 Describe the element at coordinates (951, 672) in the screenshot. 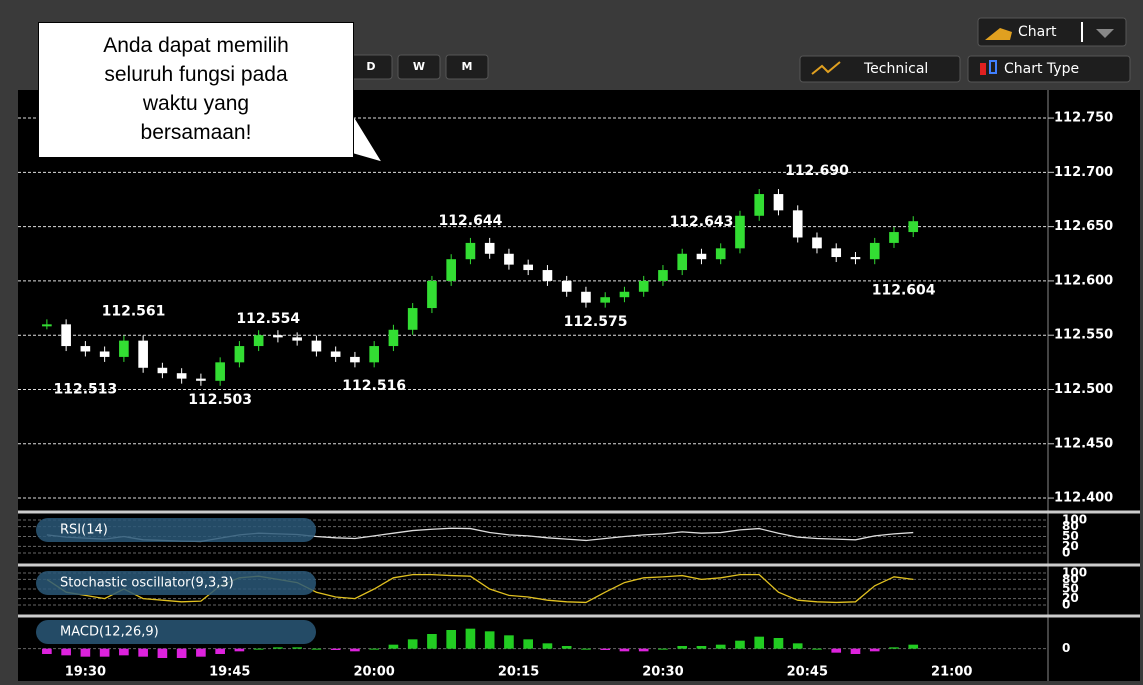

I see `x-tick-label: 21:00` at that location.